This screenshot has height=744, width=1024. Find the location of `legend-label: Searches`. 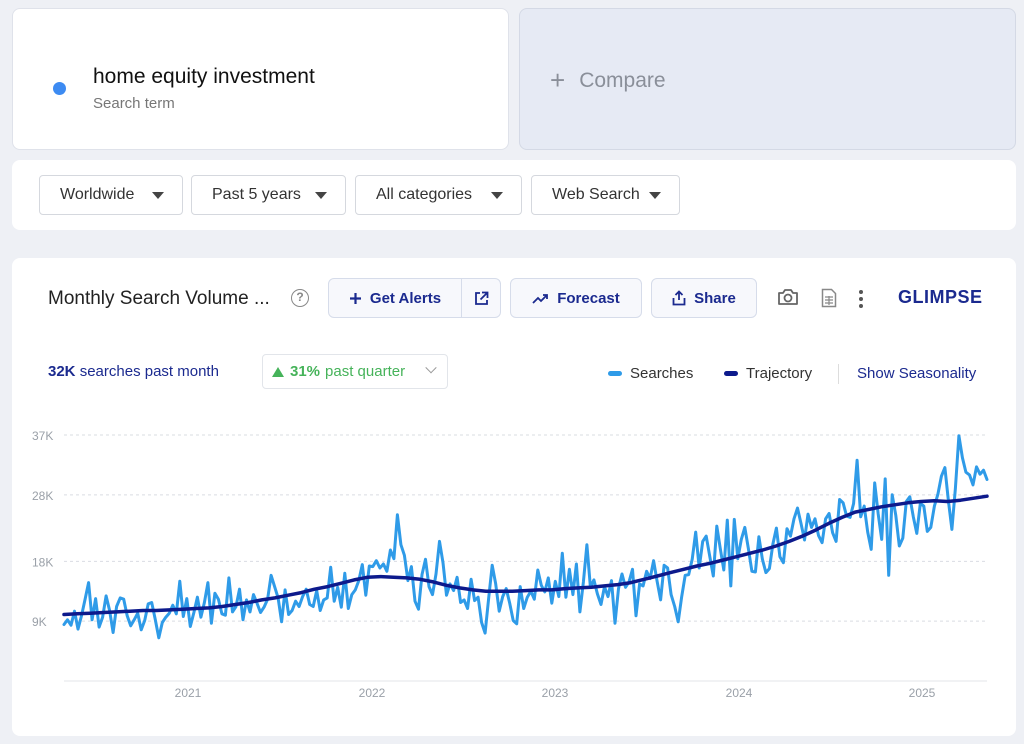

legend-label: Searches is located at coordinates (662, 373).